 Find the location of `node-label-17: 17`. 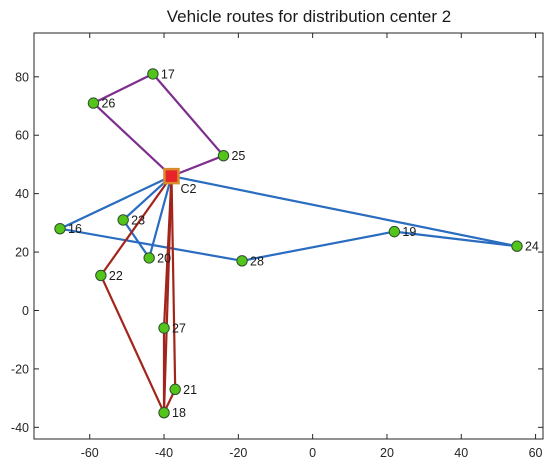

node-label-17: 17 is located at coordinates (168, 74).